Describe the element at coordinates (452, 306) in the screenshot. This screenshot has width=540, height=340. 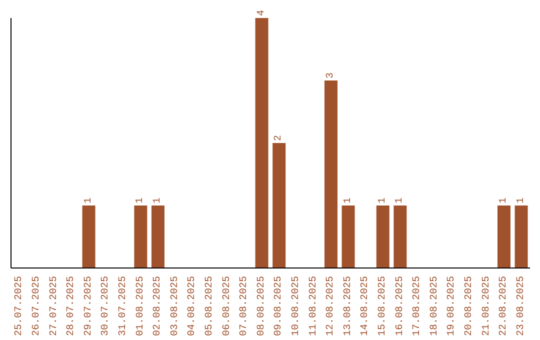
I see `x-tick-label: 19.08.2025` at that location.